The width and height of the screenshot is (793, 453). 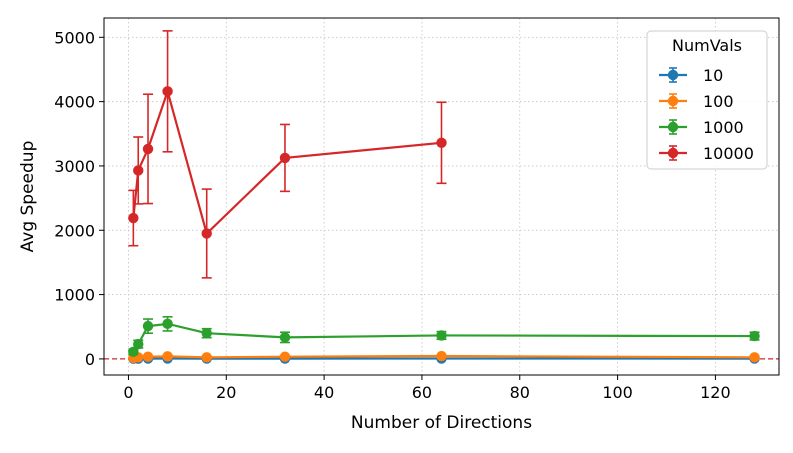 I want to click on x-tick-label: 100, so click(x=617, y=392).